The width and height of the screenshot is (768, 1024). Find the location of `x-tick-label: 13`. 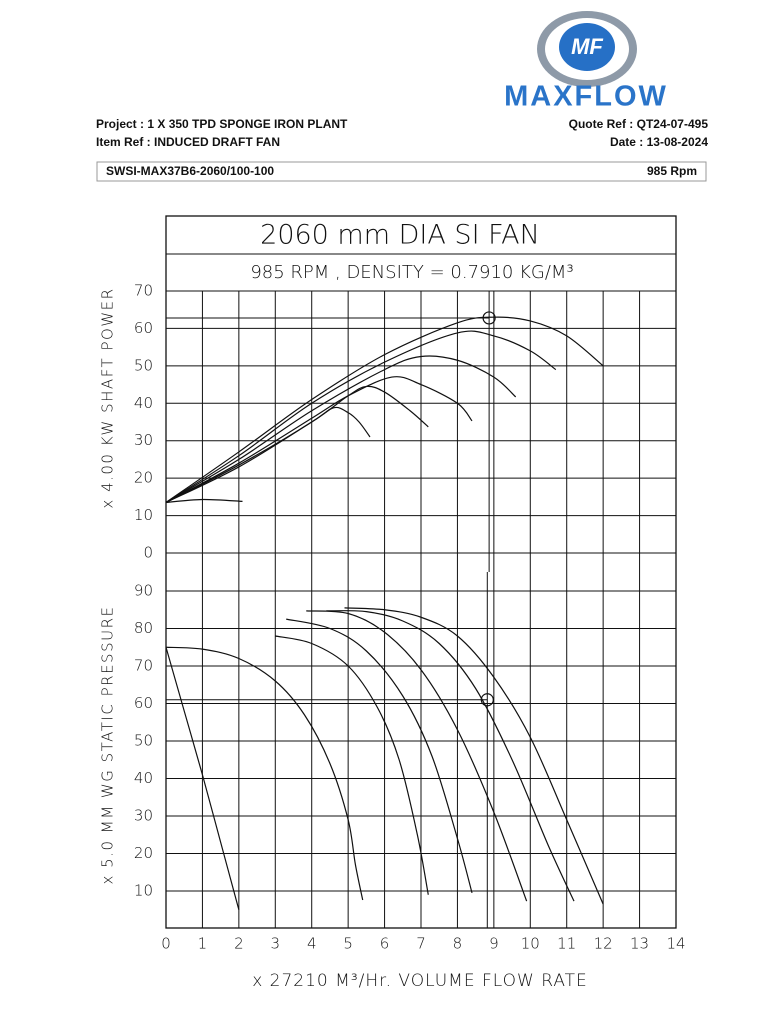

x-tick-label: 13 is located at coordinates (639, 944).